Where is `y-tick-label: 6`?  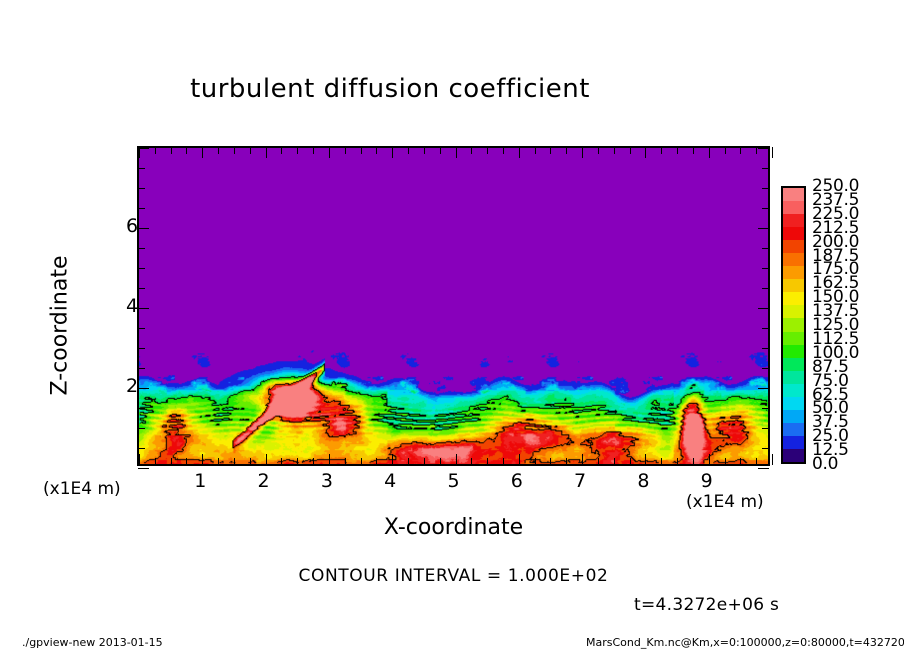 y-tick-label: 6 is located at coordinates (132, 226).